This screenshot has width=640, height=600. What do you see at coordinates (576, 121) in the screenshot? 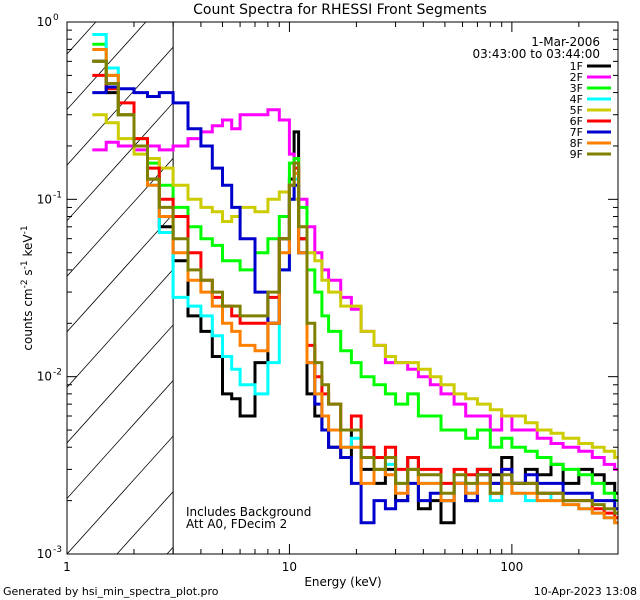
I see `legend-label-6f: 6F` at bounding box center [576, 121].